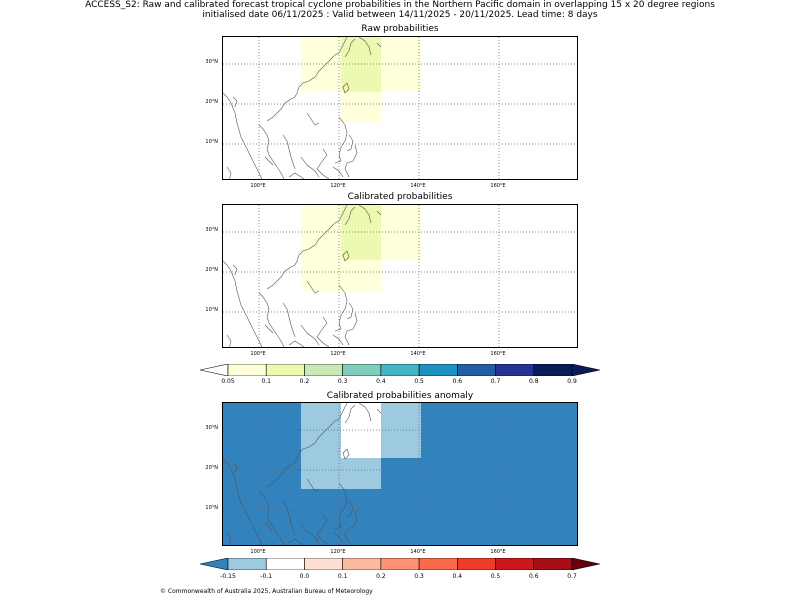  Describe the element at coordinates (361, 107) in the screenshot. I see `raw-cell-d` at that location.